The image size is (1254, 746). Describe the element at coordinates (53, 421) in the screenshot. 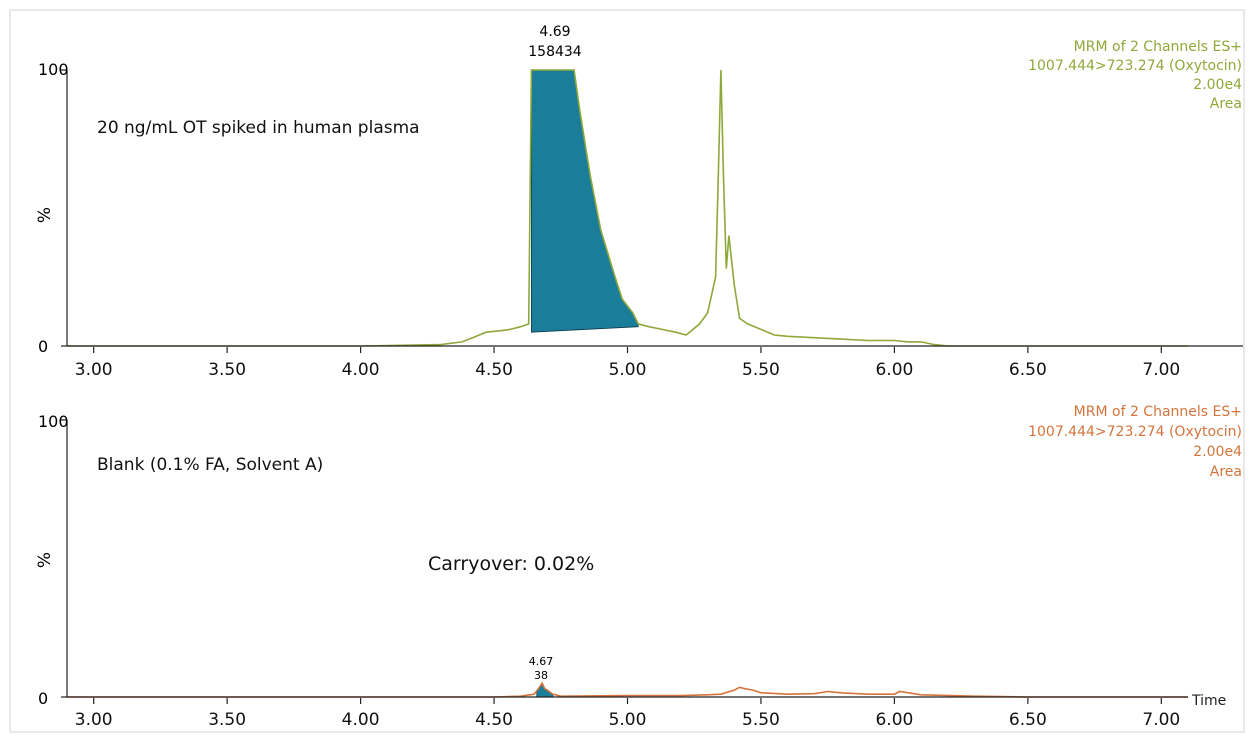

I see `bottom-y-tick-100: 100` at that location.